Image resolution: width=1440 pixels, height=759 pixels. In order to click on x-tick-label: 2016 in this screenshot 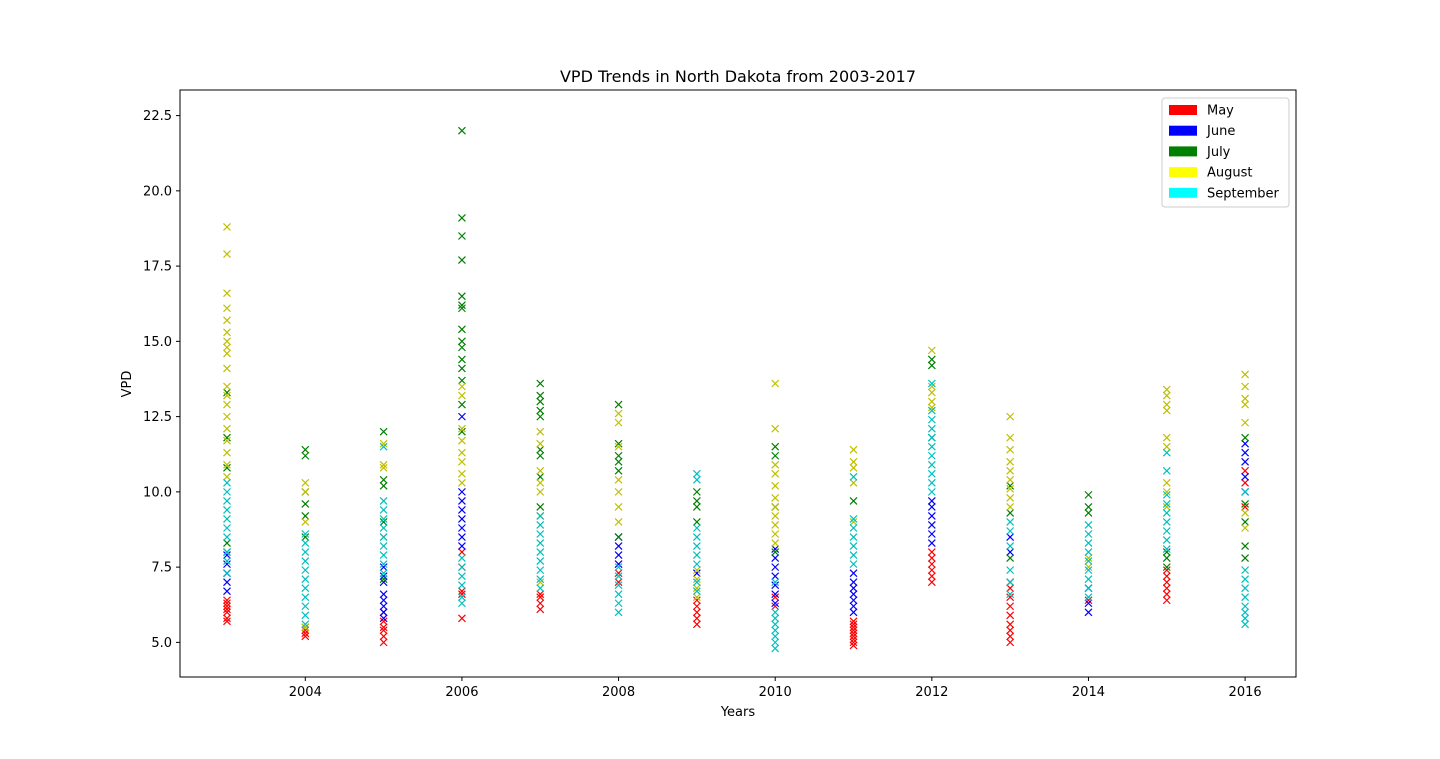, I will do `click(1245, 692)`.